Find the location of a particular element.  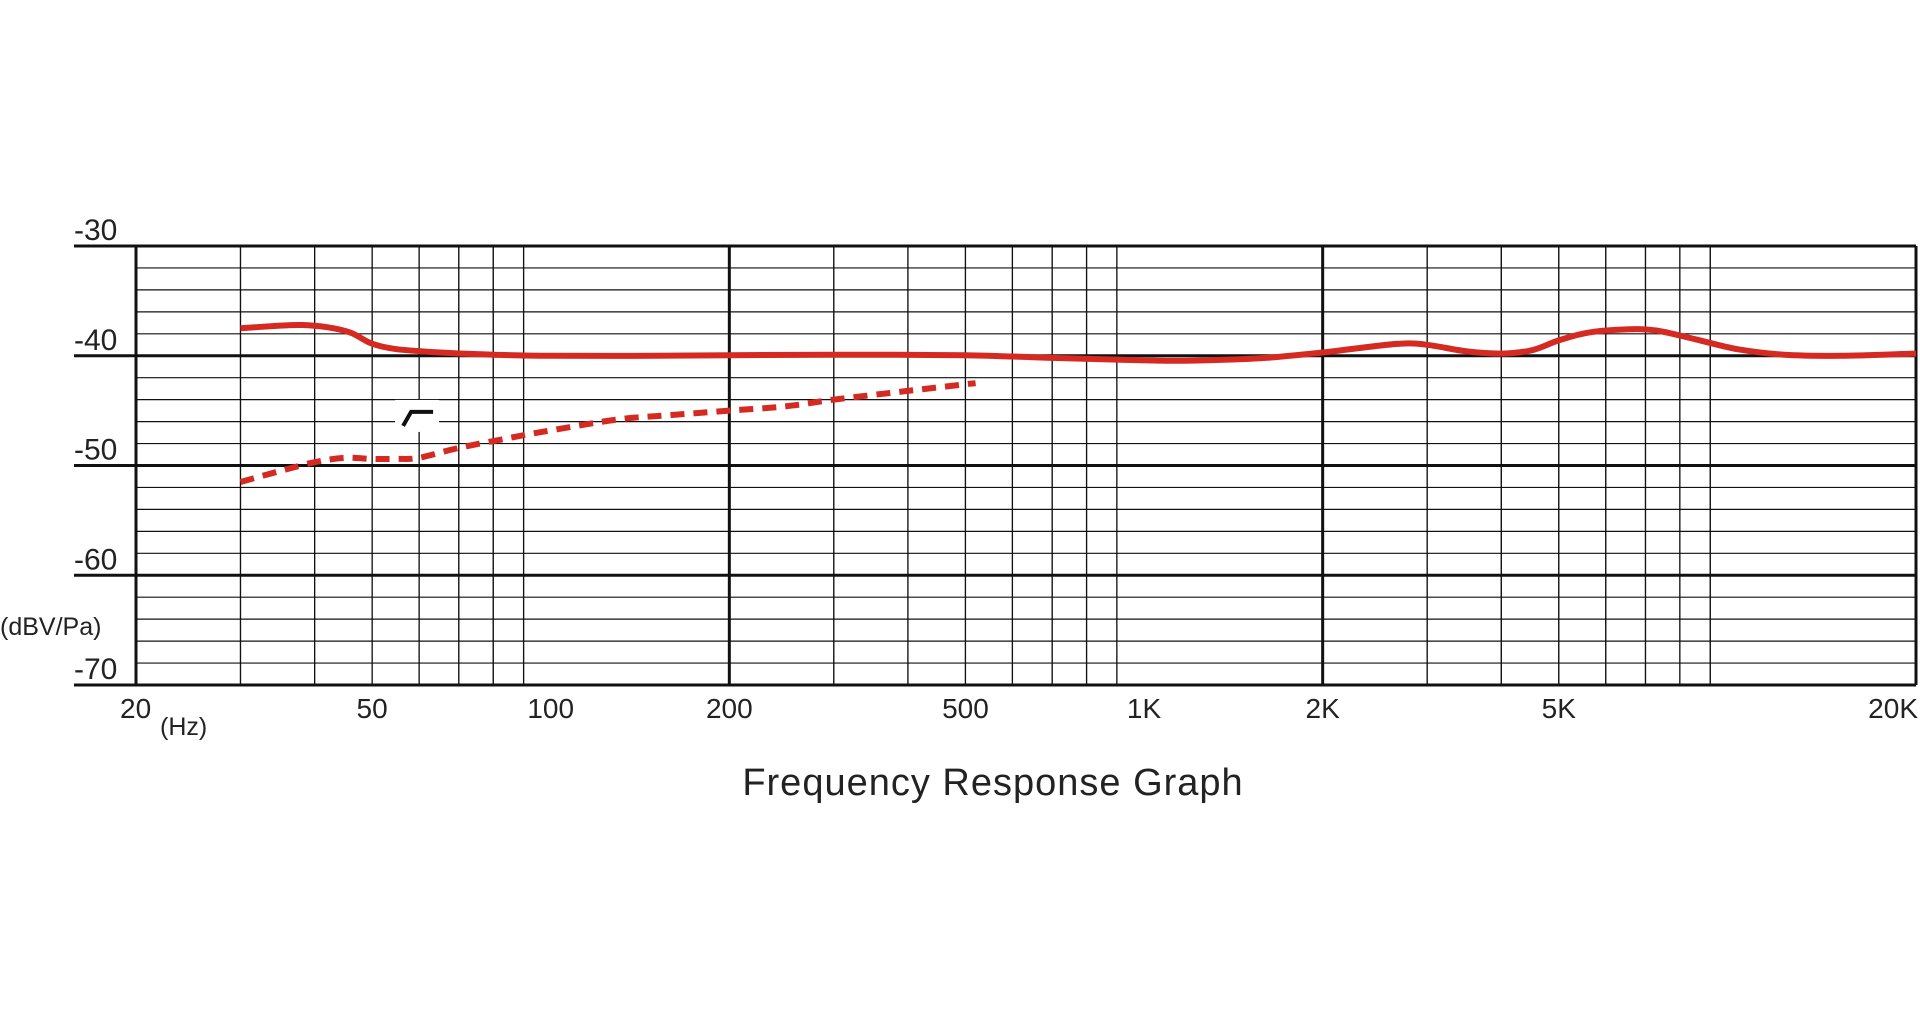

x-tick-label: 20K is located at coordinates (1893, 708).